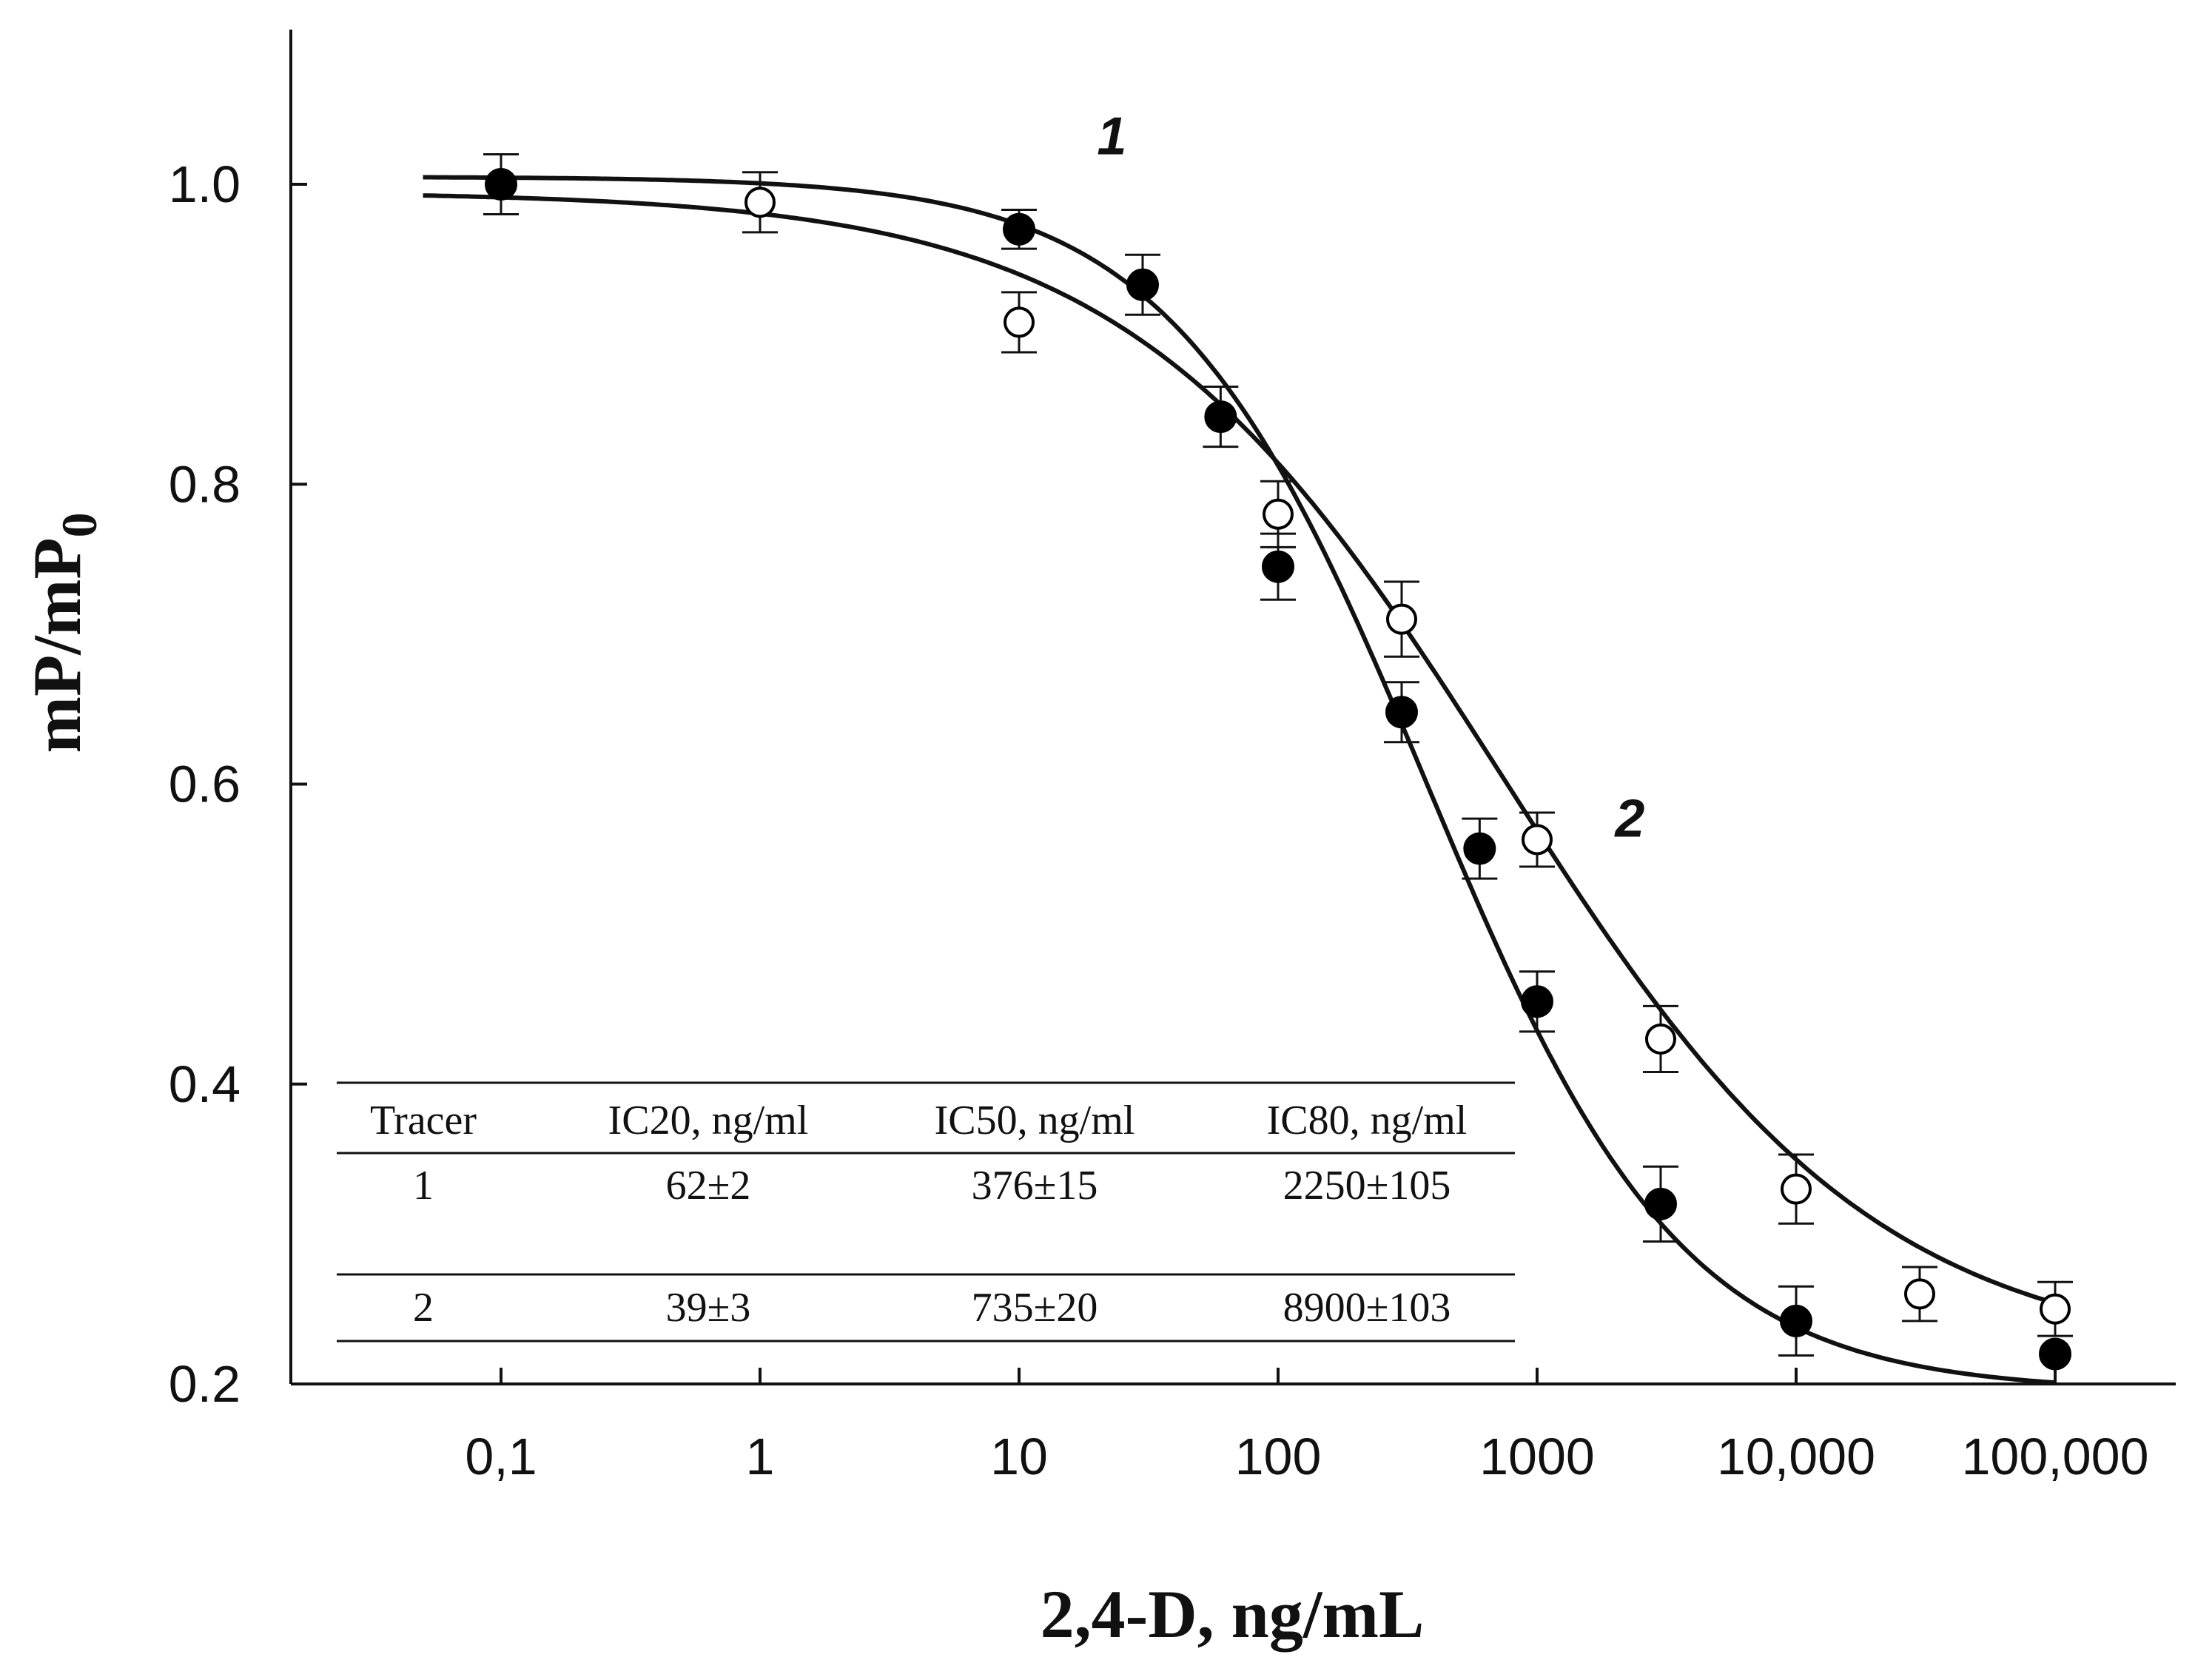 The width and height of the screenshot is (2195, 1680). I want to click on x-tick-label: 10,000, so click(1796, 1456).